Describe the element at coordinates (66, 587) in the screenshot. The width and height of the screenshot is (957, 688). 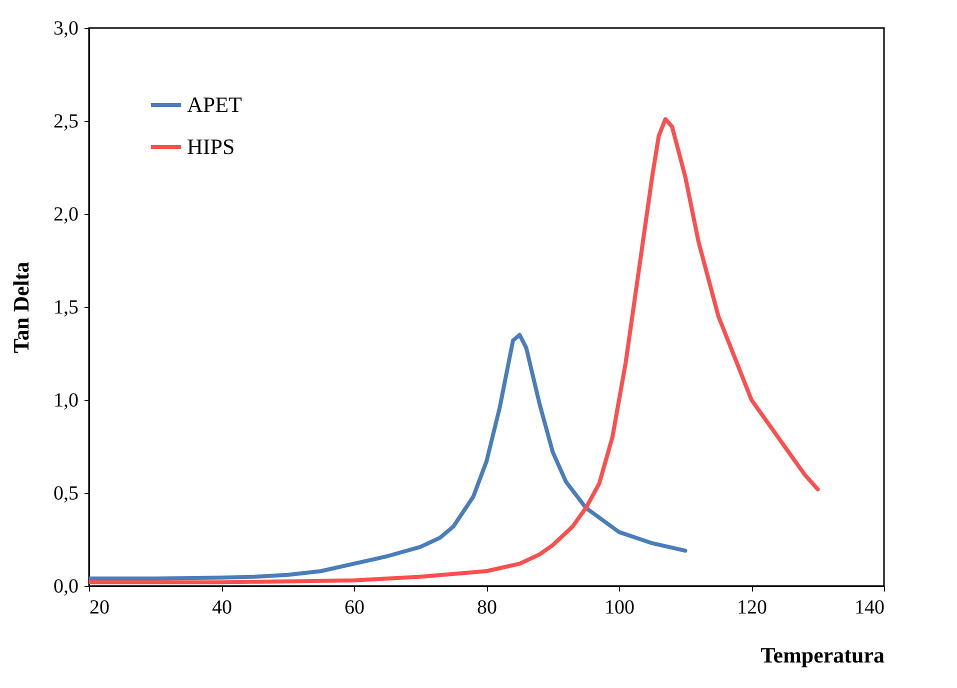
I see `y-tick-label: 0,0` at that location.